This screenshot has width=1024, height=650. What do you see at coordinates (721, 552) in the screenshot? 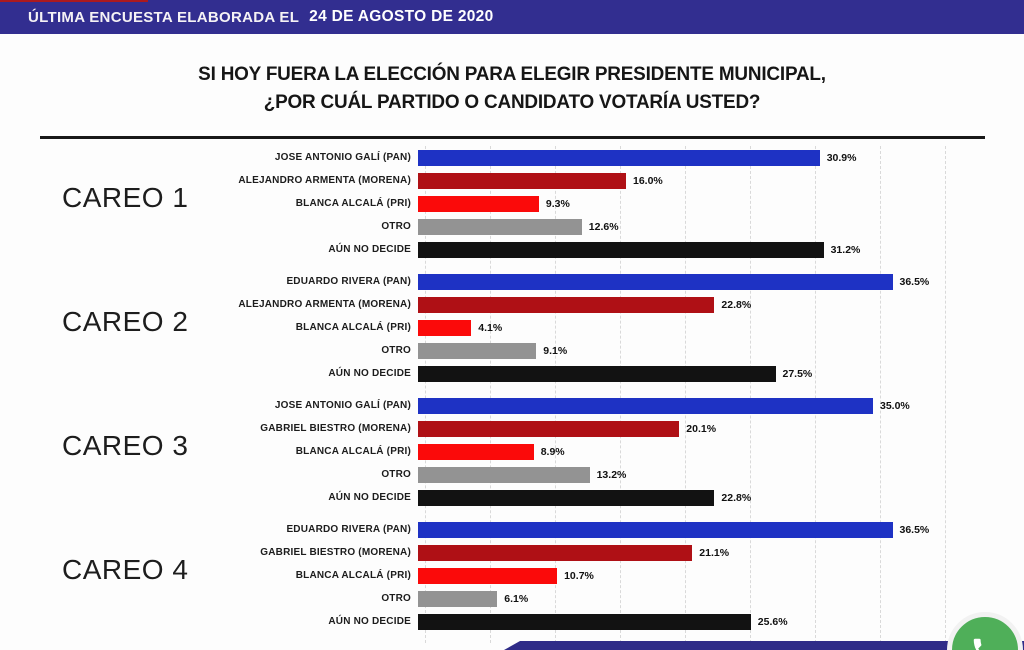
I see `bar-track: 21.1%` at bounding box center [721, 552].